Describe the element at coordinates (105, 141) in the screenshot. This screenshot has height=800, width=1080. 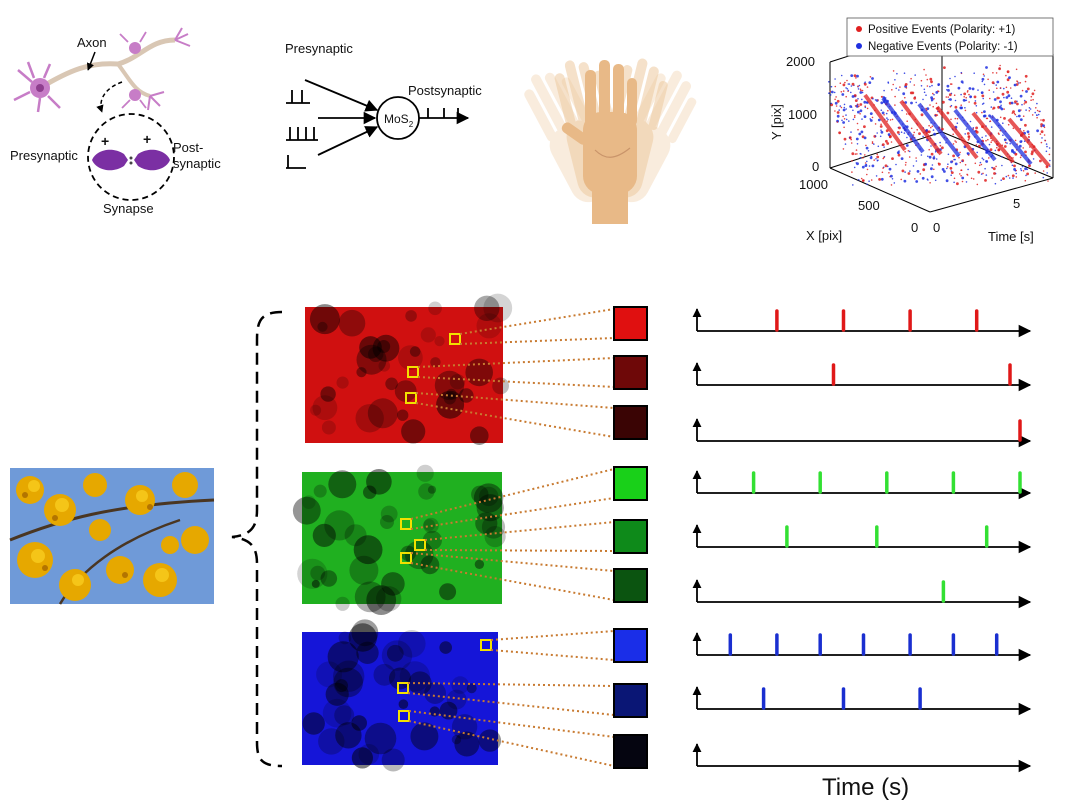
I see `plus-sign-left: +` at that location.